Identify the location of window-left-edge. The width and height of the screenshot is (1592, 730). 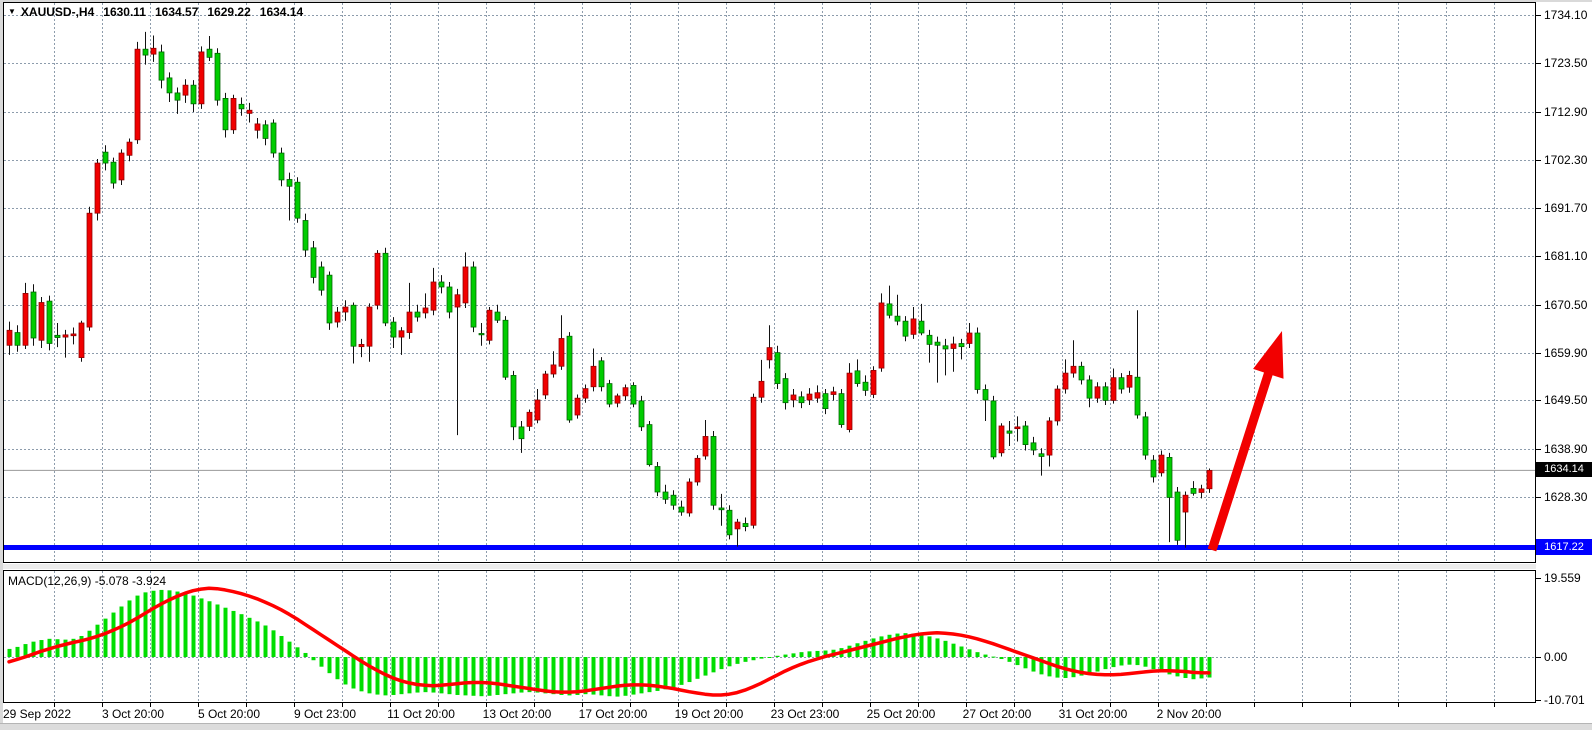
(1, 365).